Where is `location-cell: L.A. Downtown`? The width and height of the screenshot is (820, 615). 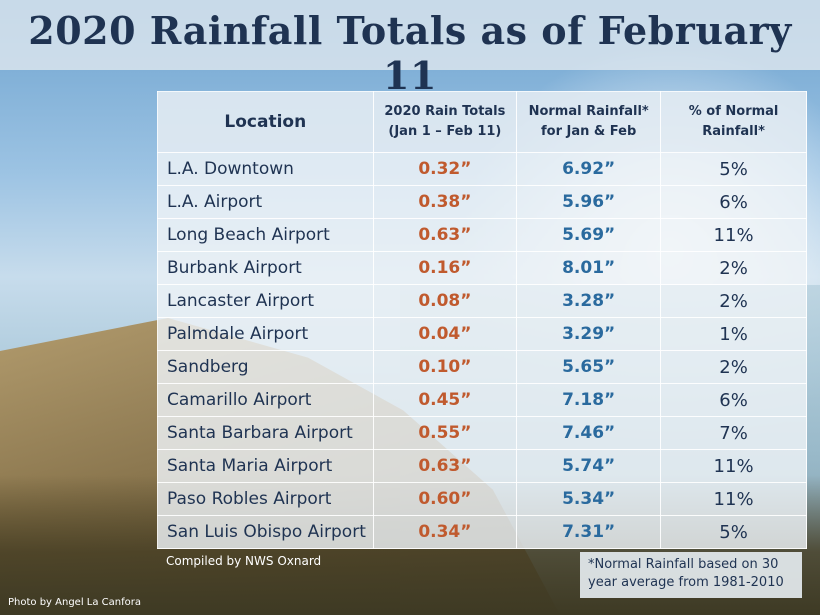 location-cell: L.A. Downtown is located at coordinates (265, 169).